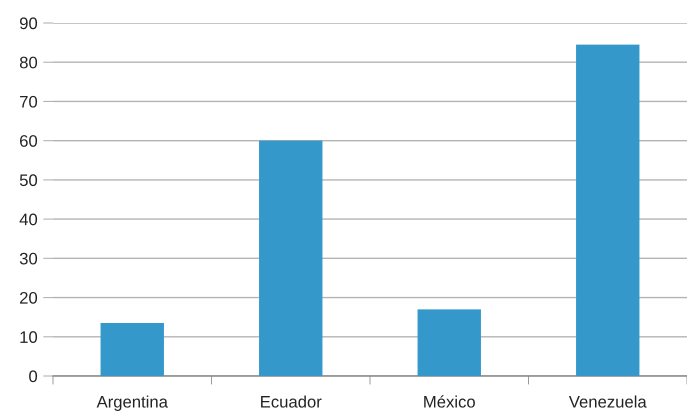 The height and width of the screenshot is (420, 687). I want to click on y-tick-label: 60, so click(29, 141).